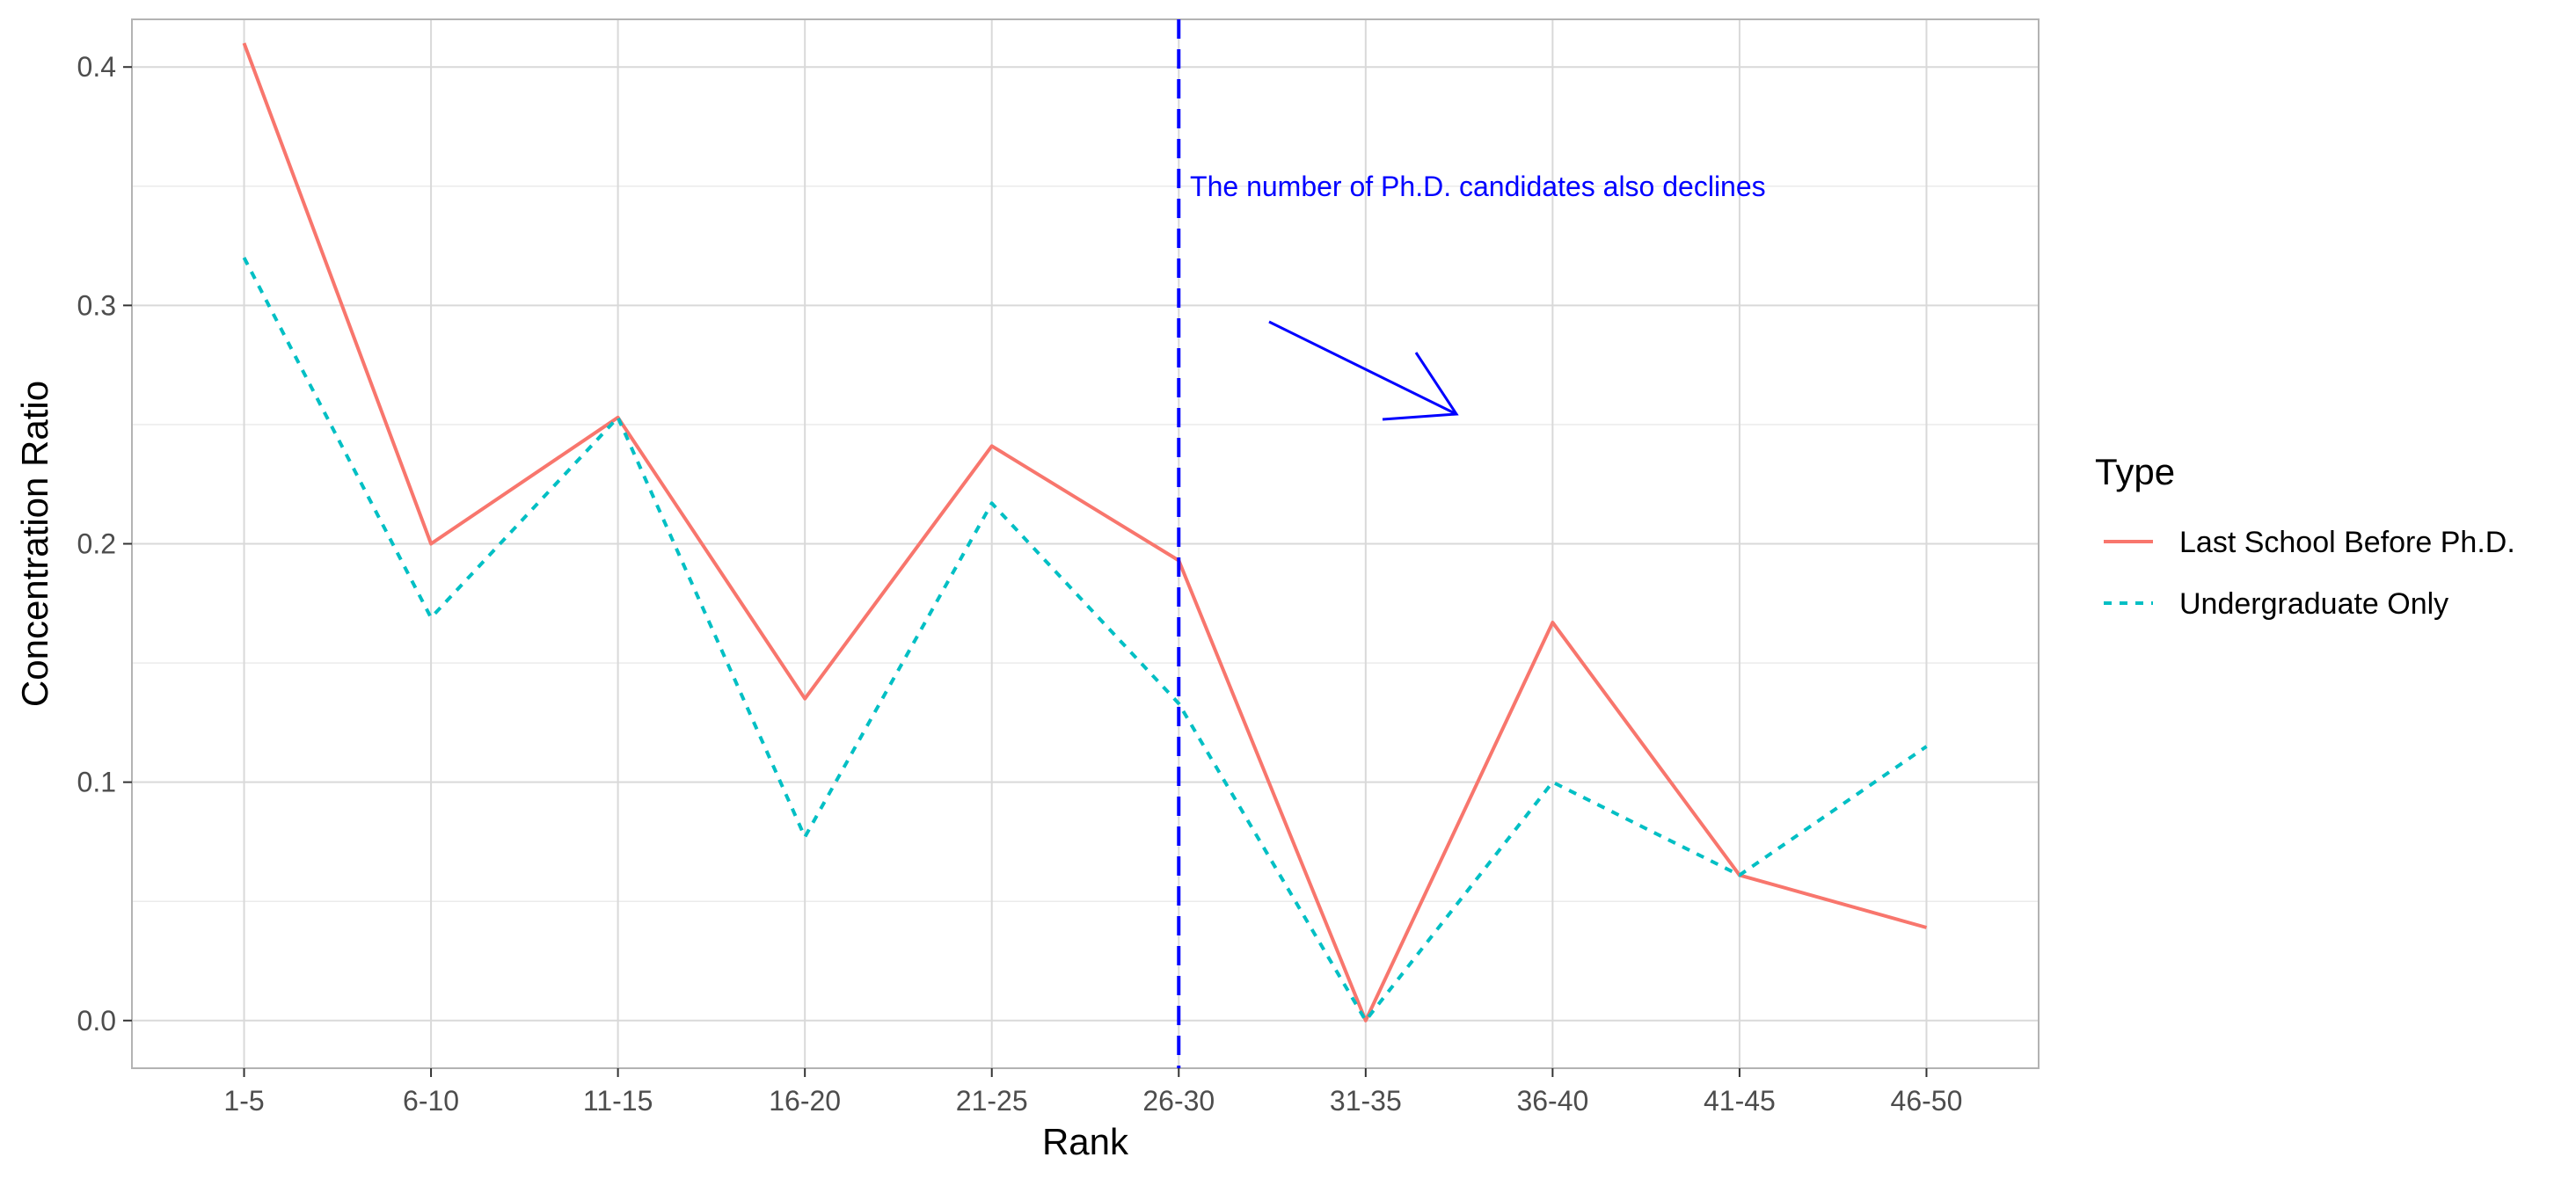  I want to click on y-tick-label: 0.3, so click(96, 305).